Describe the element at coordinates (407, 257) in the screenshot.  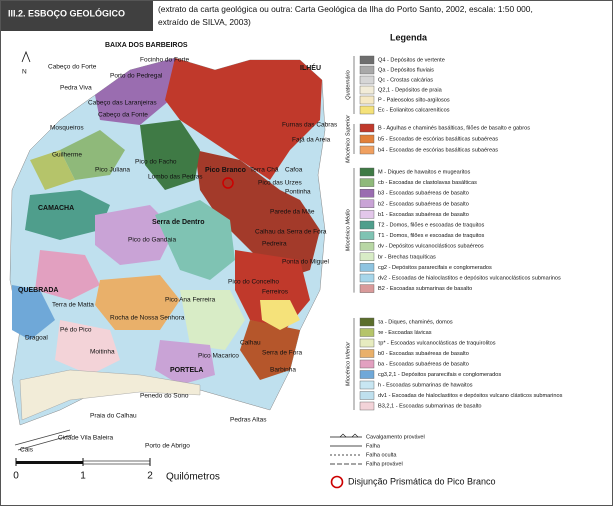
I see `legend-label: br - Brechas traquíticas` at that location.